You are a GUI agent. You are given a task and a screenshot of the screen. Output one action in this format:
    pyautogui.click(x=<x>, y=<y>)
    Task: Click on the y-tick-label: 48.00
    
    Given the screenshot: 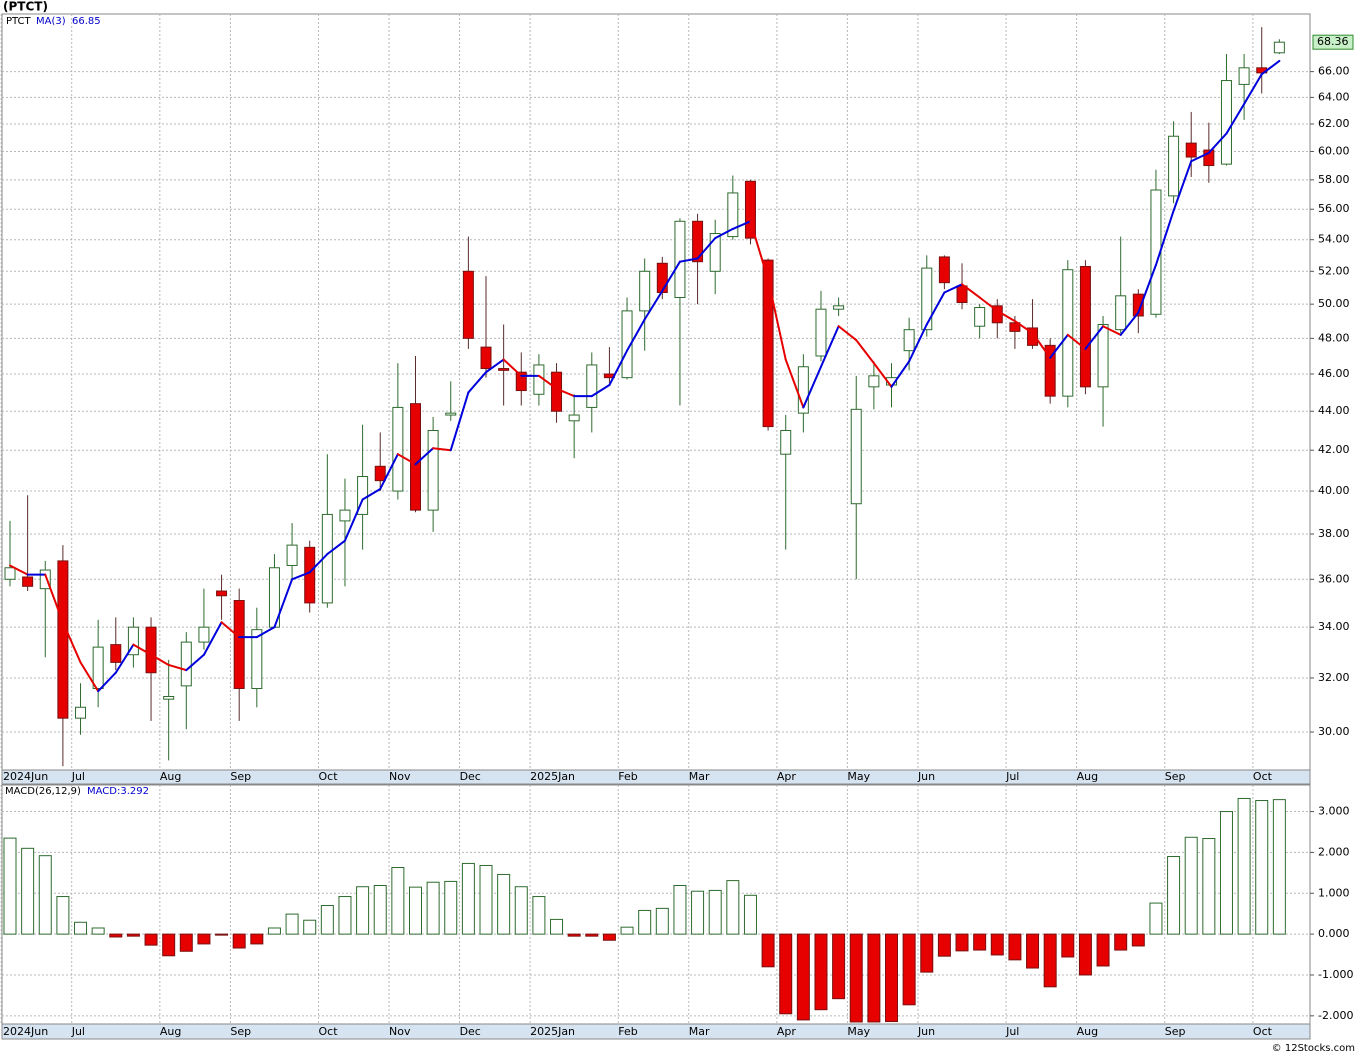 What is the action you would take?
    pyautogui.click(x=1334, y=337)
    